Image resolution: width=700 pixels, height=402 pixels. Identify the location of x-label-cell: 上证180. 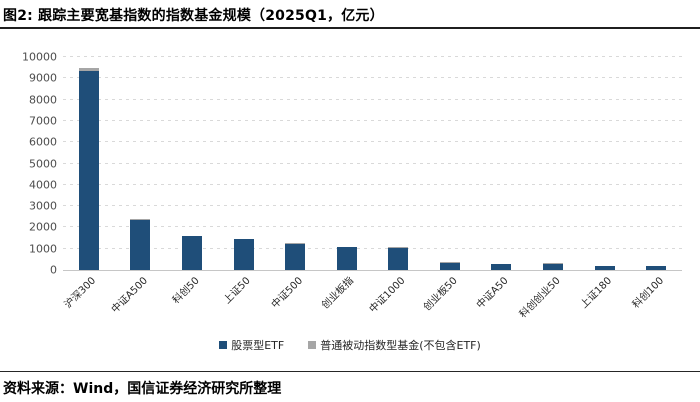
(605, 302).